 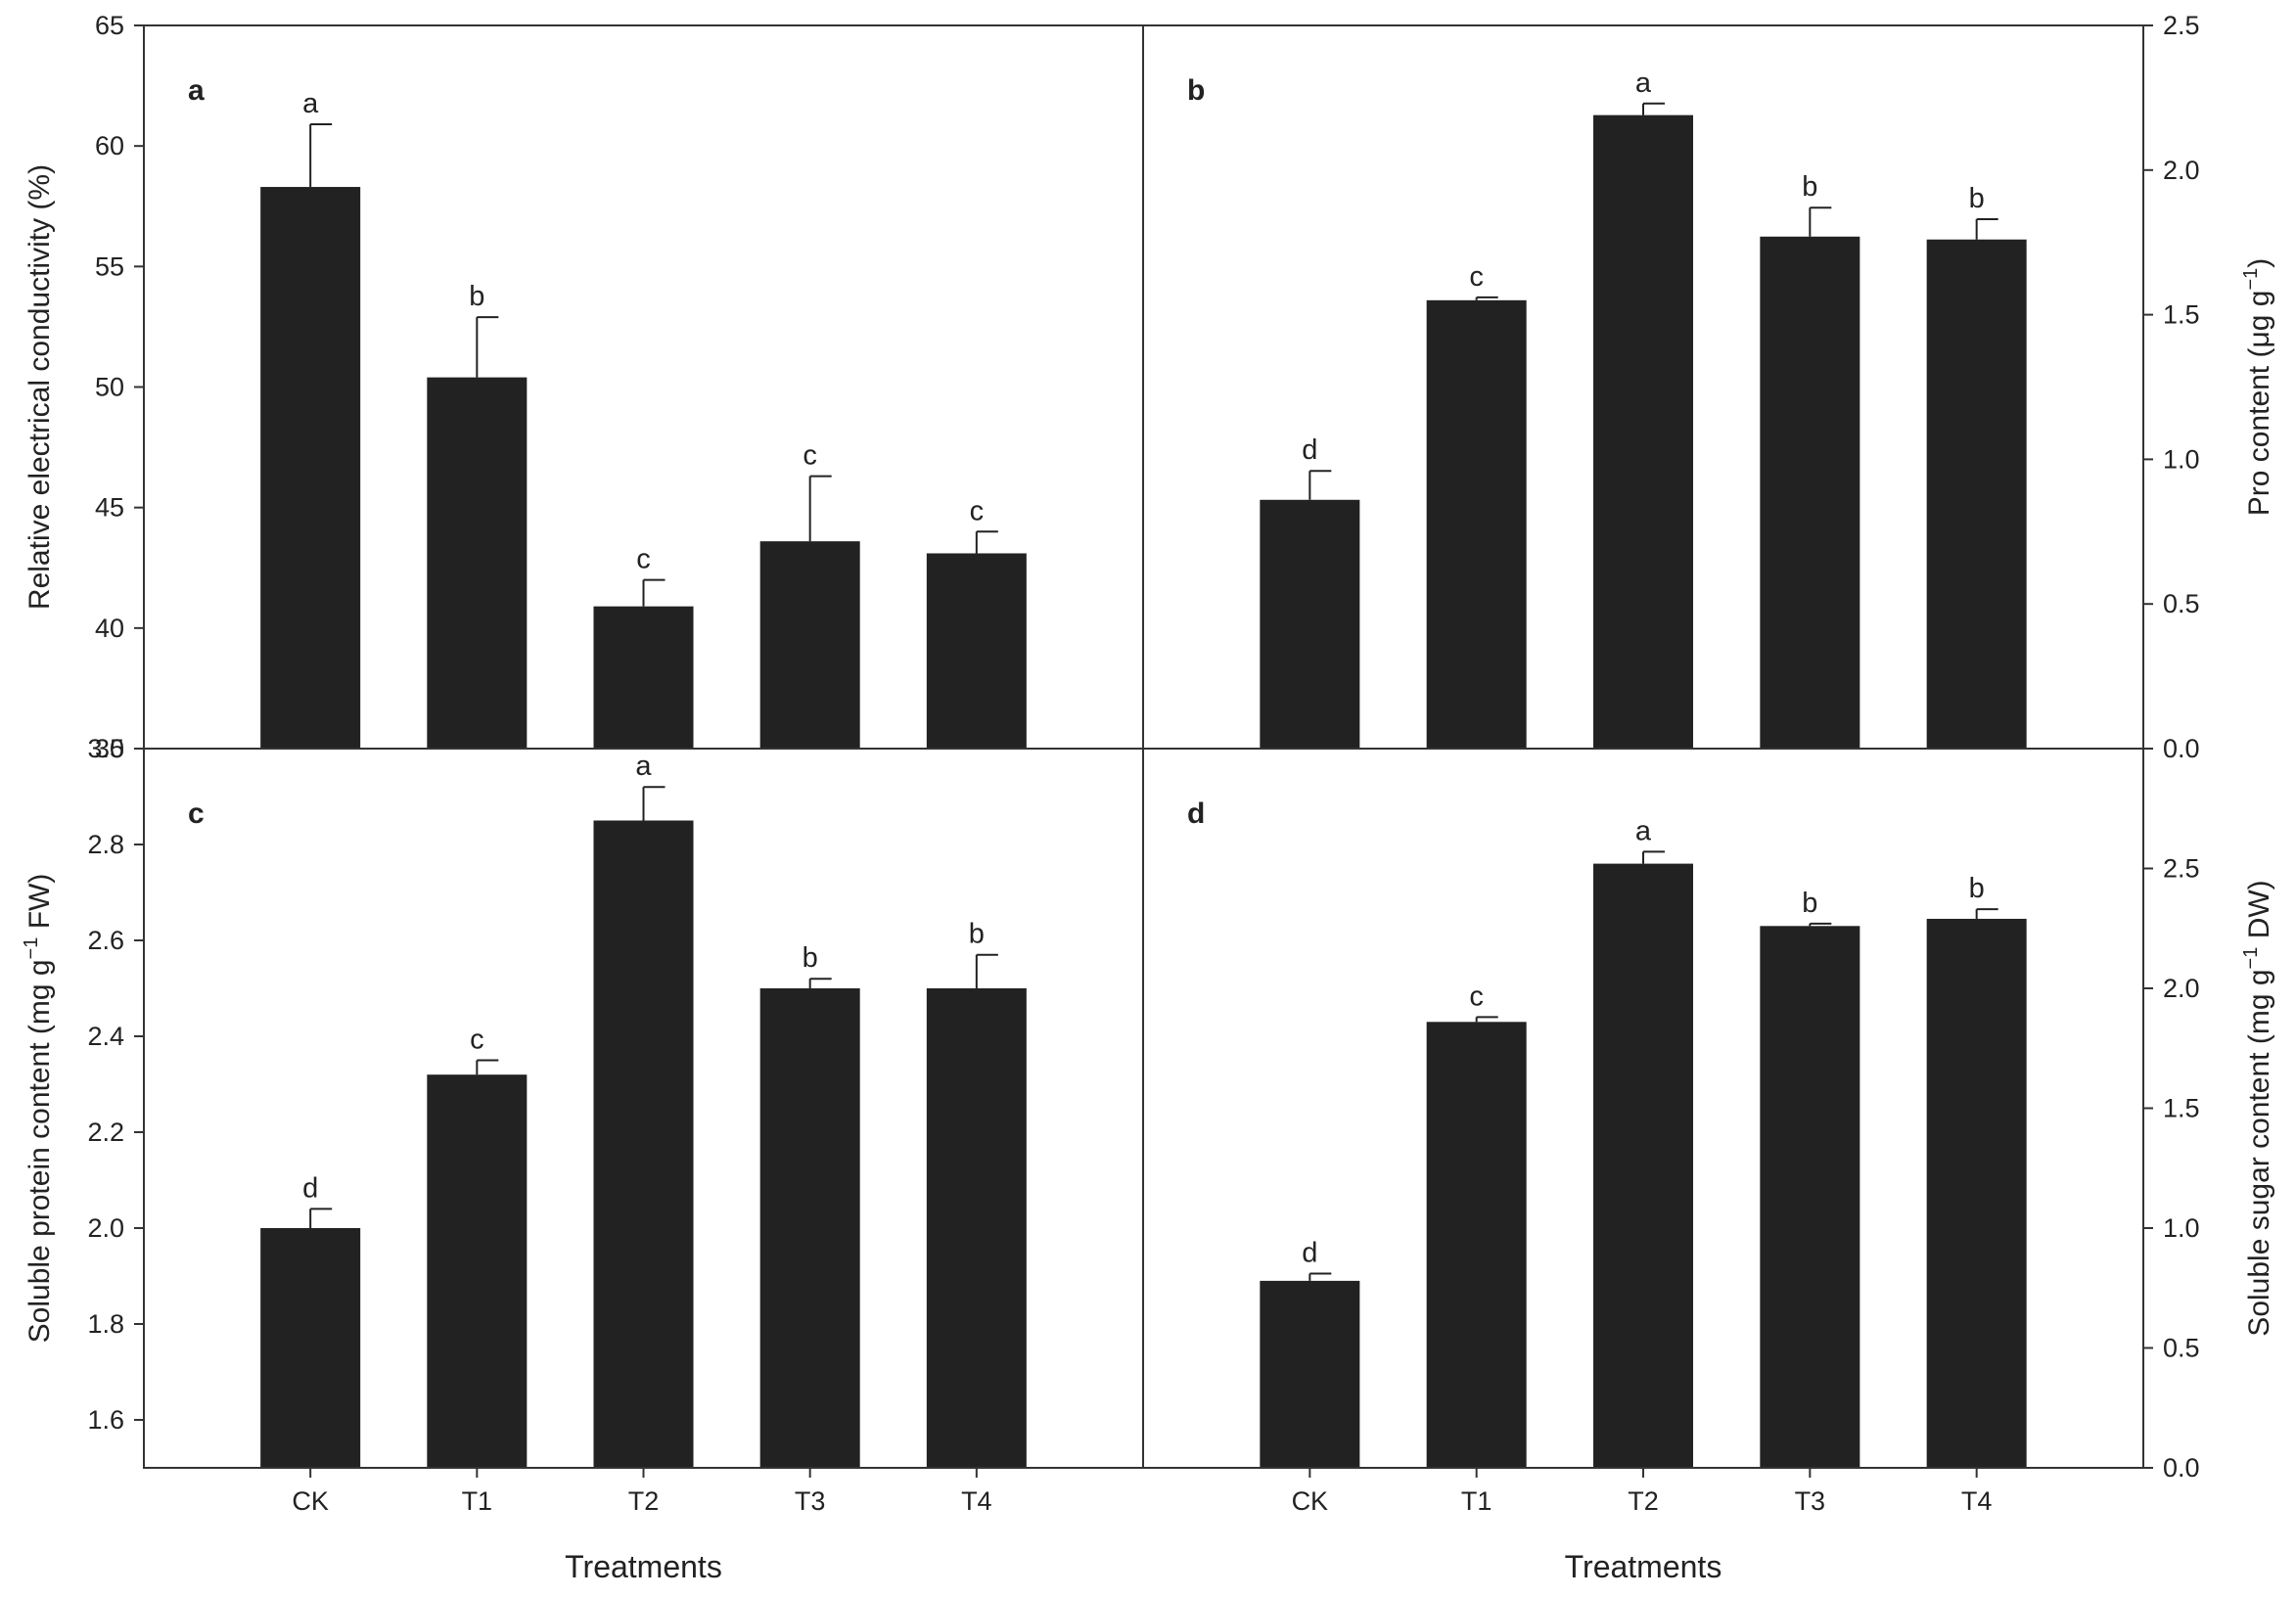 I want to click on y-axis-title-a: Relative electrical conductivity (%), so click(x=39, y=387).